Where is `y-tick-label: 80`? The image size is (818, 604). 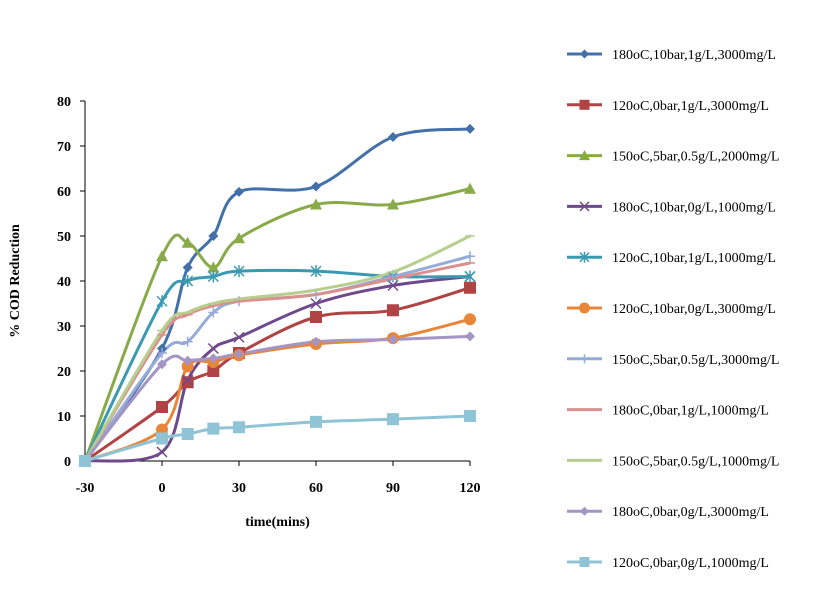
y-tick-label: 80 is located at coordinates (64, 102).